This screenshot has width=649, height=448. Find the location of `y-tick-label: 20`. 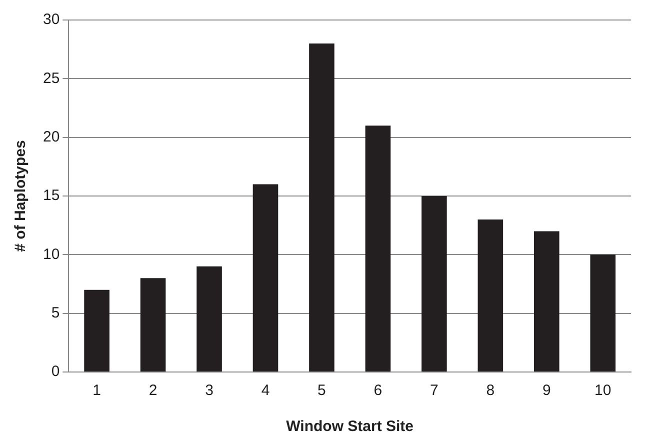

y-tick-label: 20 is located at coordinates (51, 137).